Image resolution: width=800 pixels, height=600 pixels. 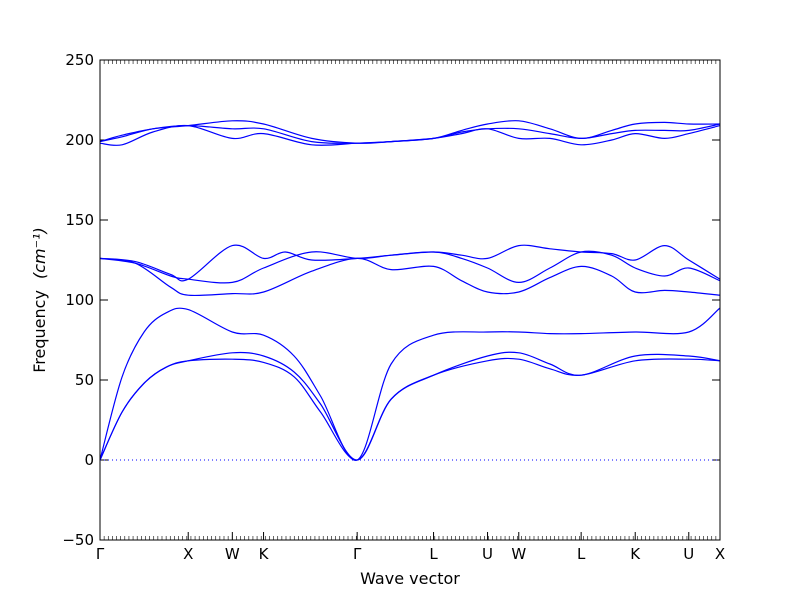 What do you see at coordinates (410, 578) in the screenshot?
I see `x-axis-label: Wave vector` at bounding box center [410, 578].